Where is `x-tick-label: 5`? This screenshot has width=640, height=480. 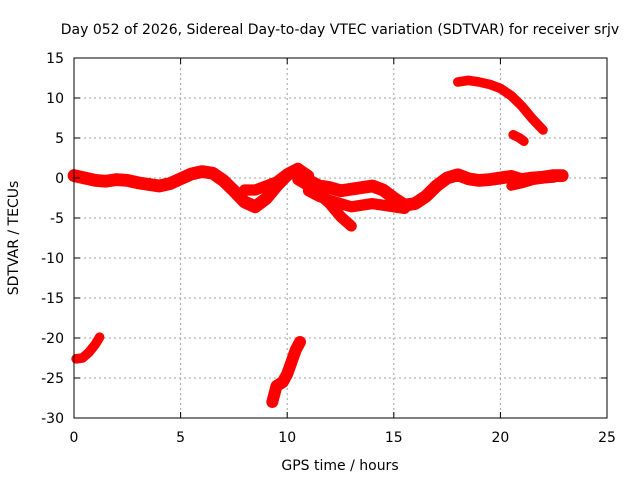 x-tick-label: 5 is located at coordinates (180, 438).